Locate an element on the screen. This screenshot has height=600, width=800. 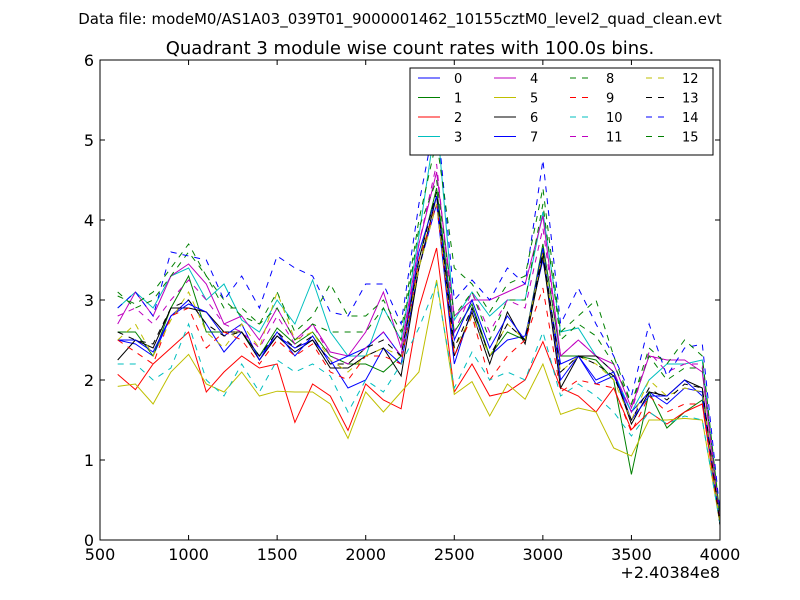
legend-label-13: 13 is located at coordinates (690, 99).